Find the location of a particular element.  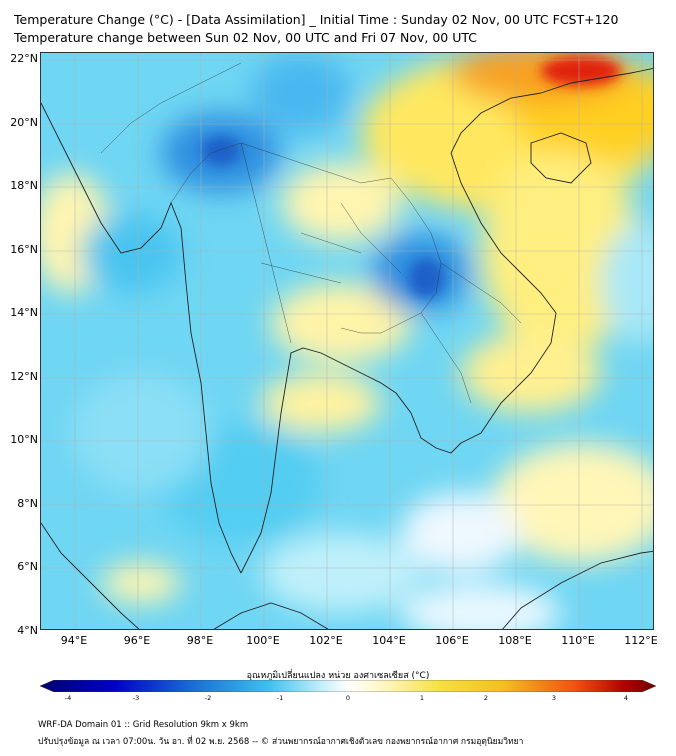

colorbar-label: -4 is located at coordinates (68, 698).